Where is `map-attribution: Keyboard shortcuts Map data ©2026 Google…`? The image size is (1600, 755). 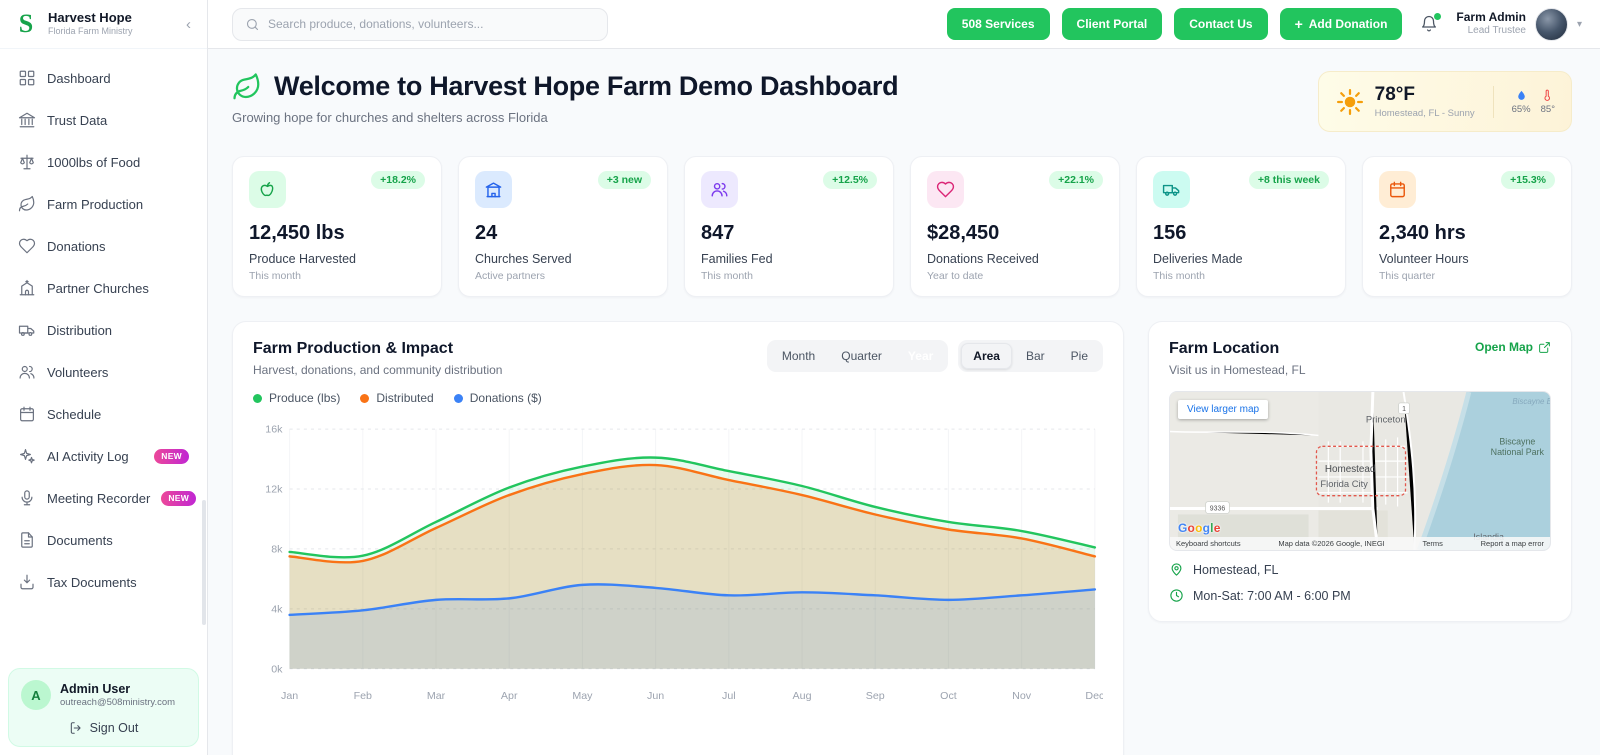
map-attribution: Keyboard shortcuts Map data ©2026 Google… is located at coordinates (1360, 543).